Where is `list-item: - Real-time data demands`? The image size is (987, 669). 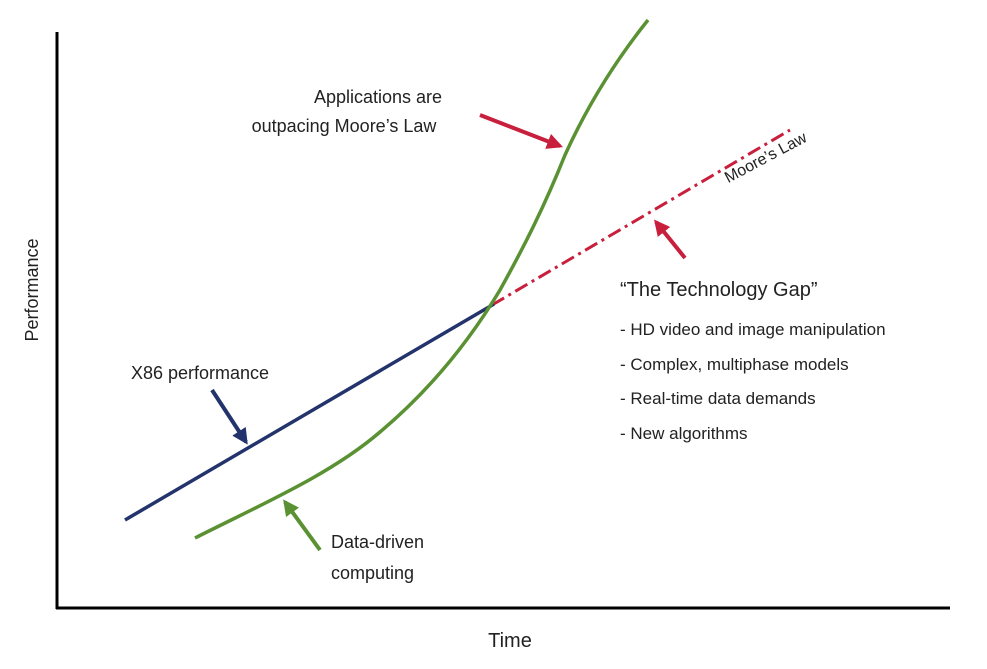
list-item: - Real-time data demands is located at coordinates (718, 398).